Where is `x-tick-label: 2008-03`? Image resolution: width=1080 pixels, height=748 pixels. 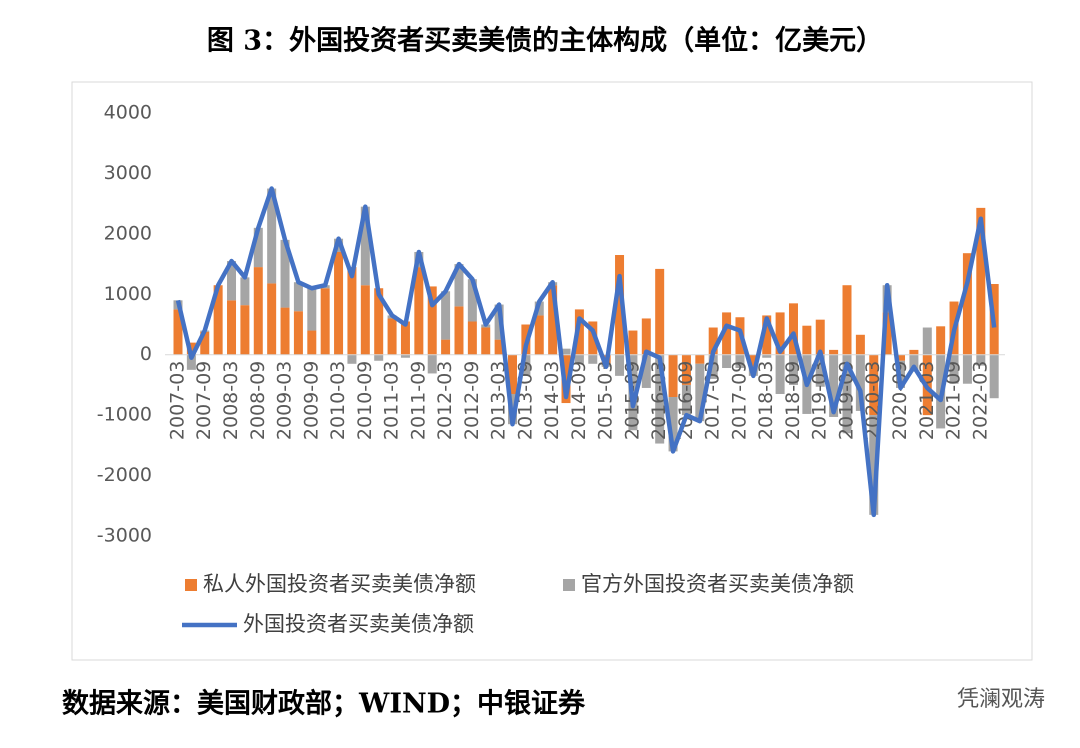
x-tick-label: 2008-03 is located at coordinates (231, 400).